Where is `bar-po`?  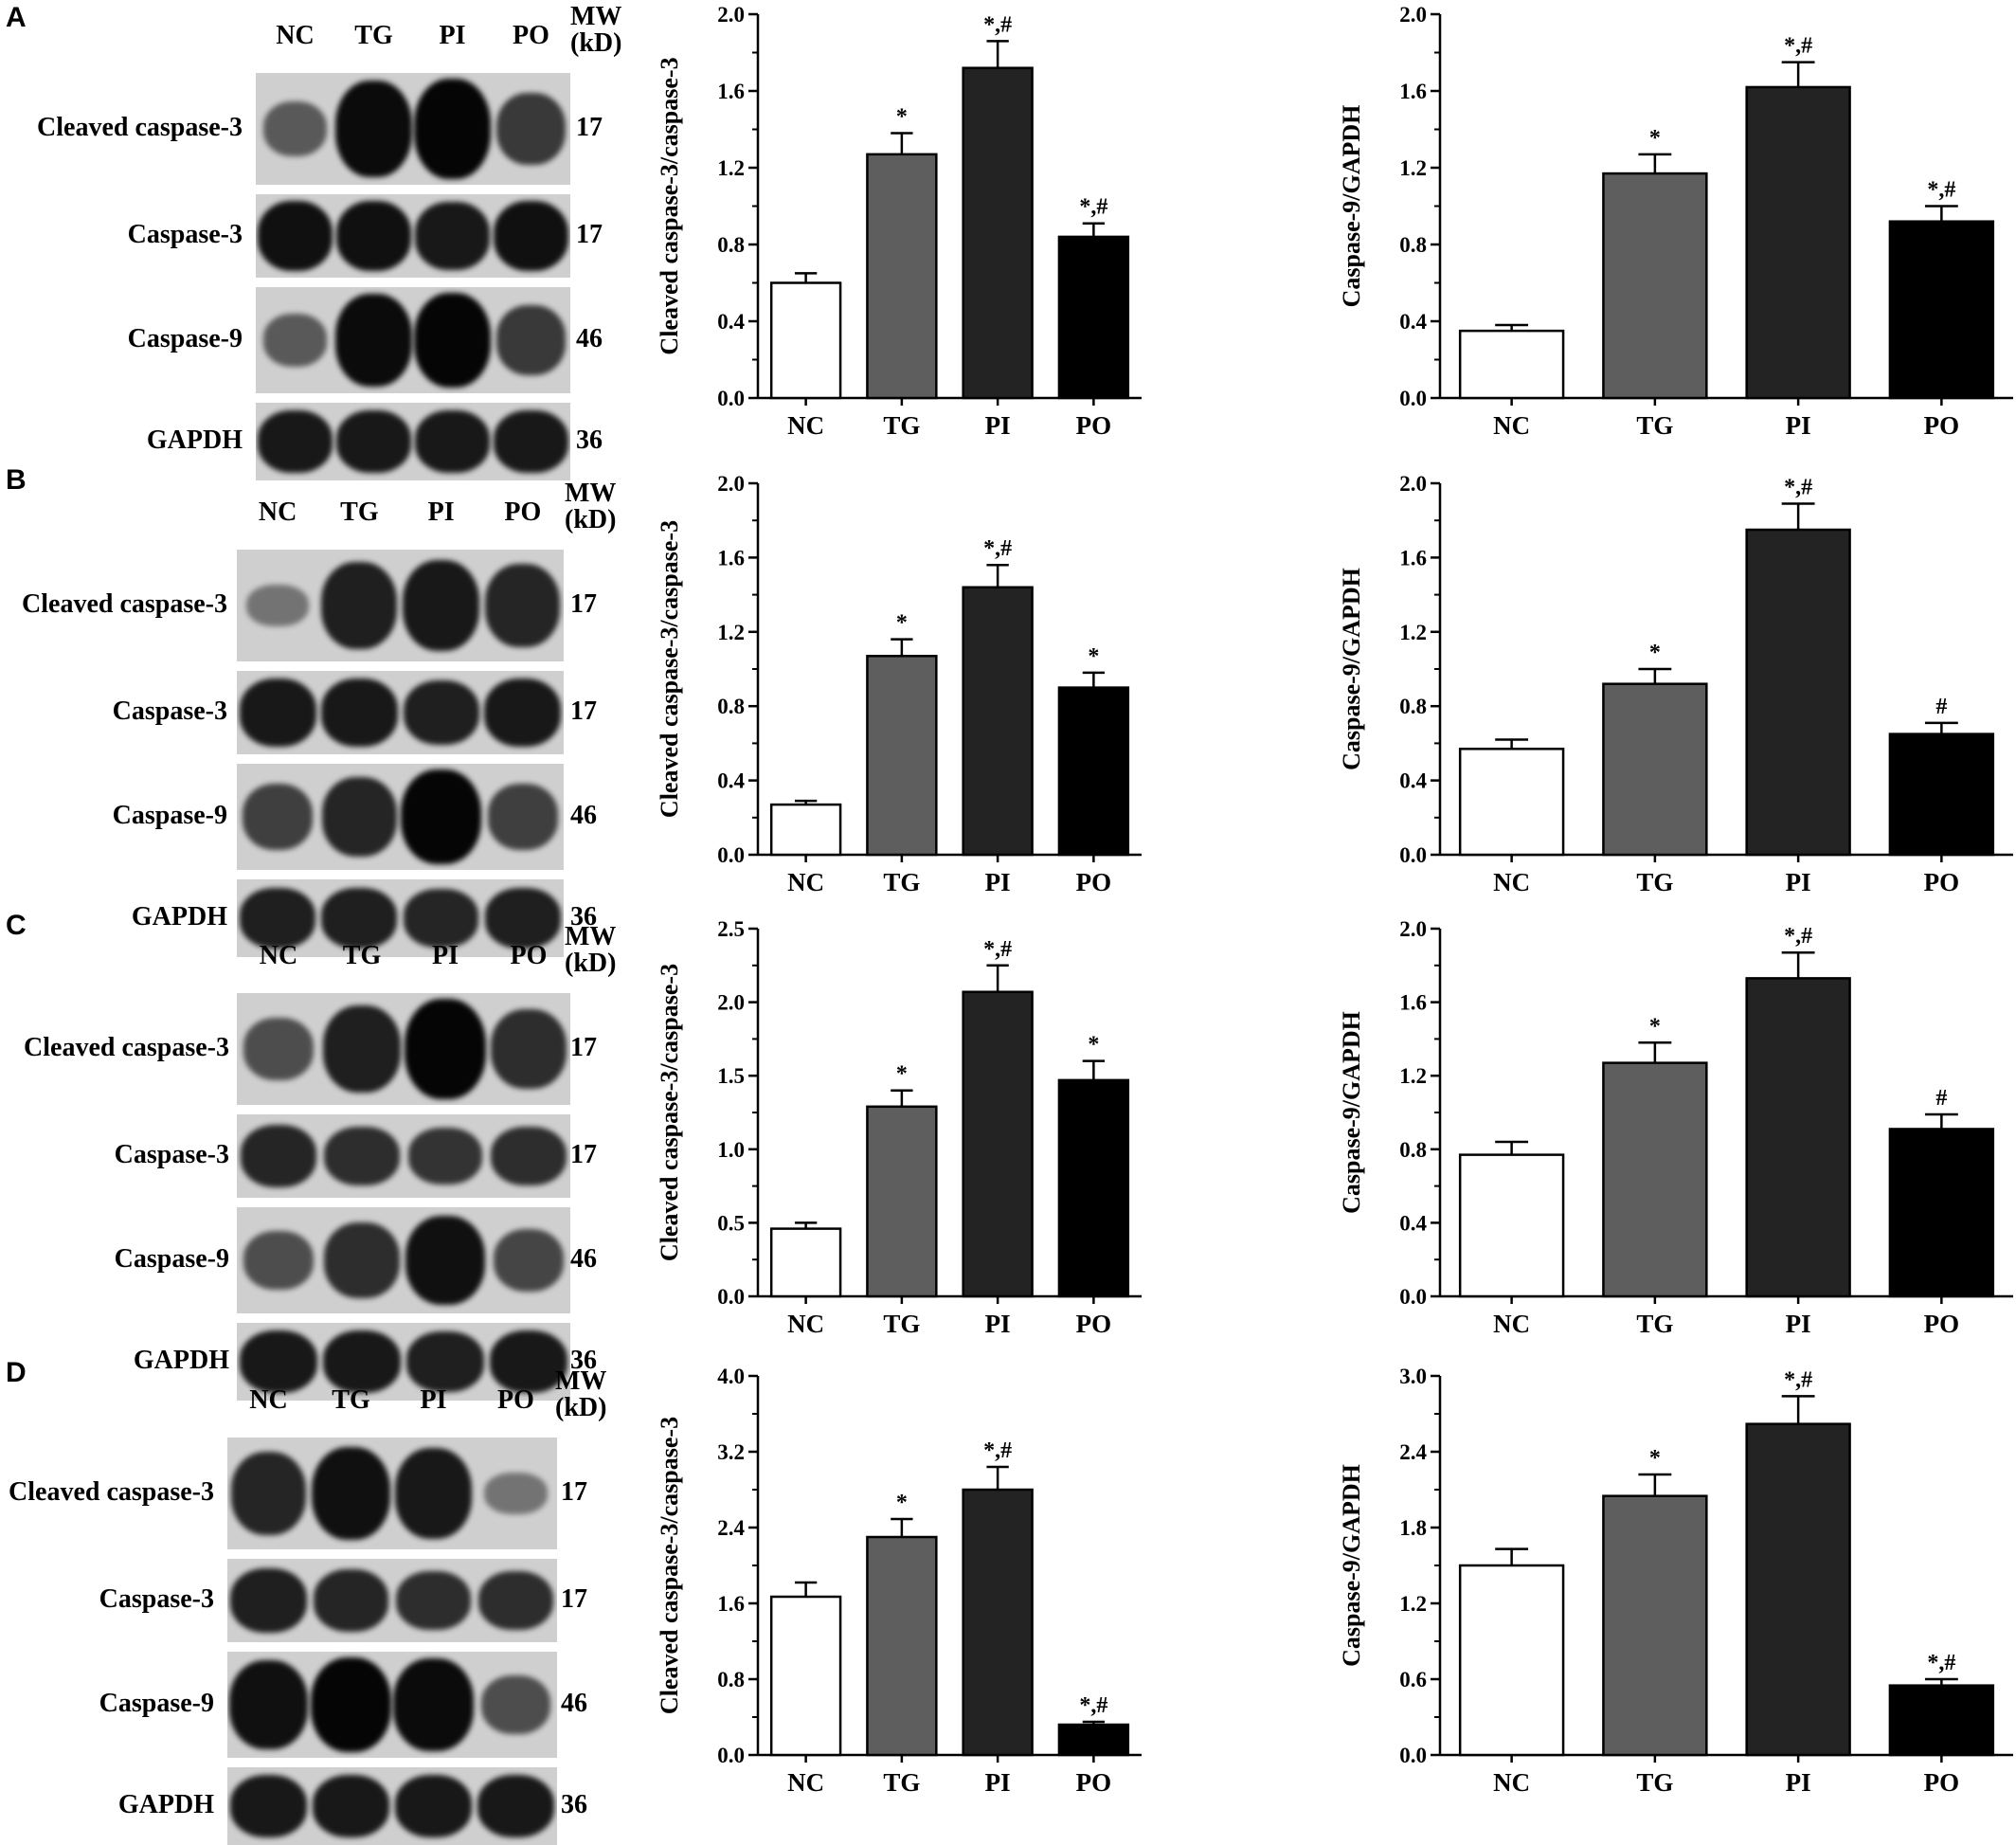
bar-po is located at coordinates (1941, 310).